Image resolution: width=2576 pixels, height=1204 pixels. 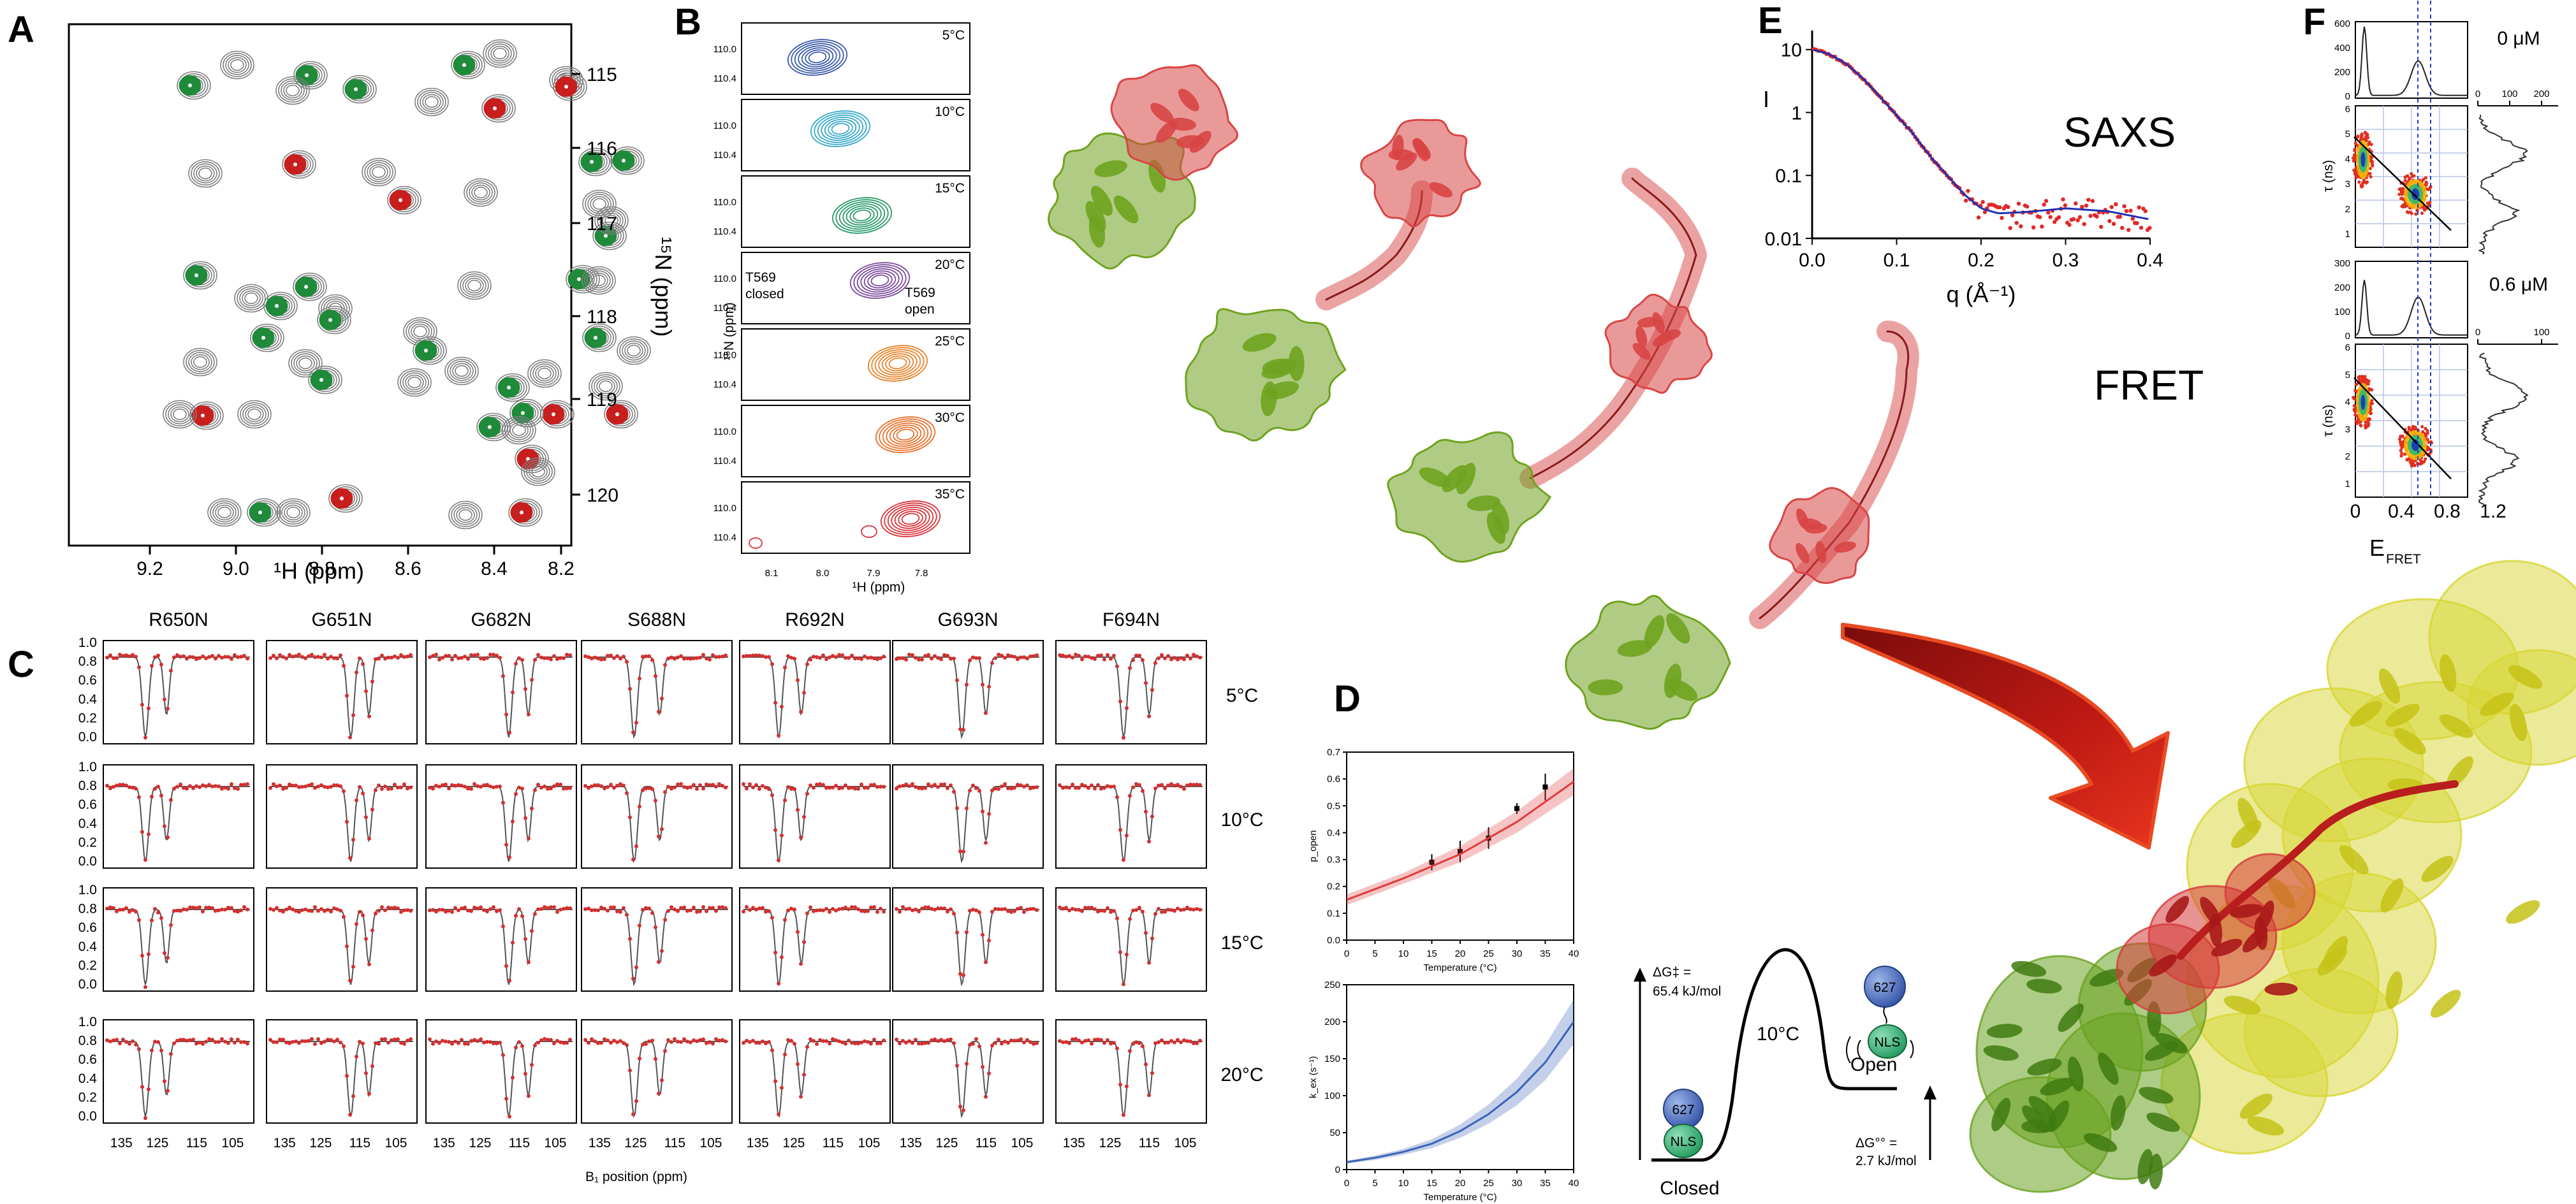 I want to click on x-tick-label: 30, so click(x=1517, y=1184).